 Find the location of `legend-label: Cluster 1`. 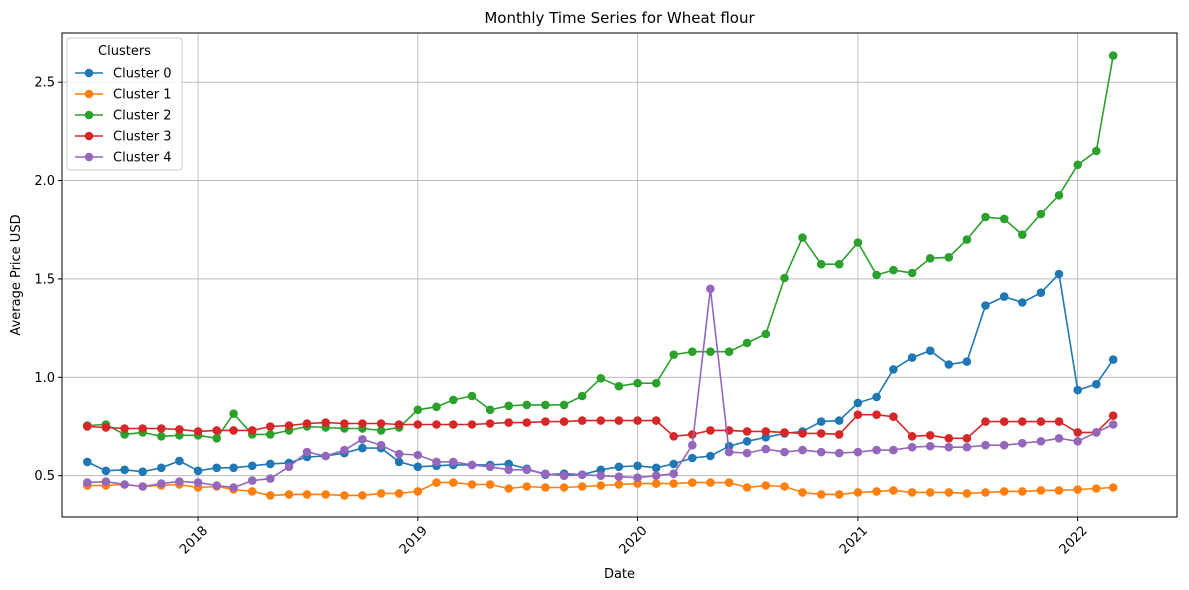

legend-label: Cluster 1 is located at coordinates (142, 95).